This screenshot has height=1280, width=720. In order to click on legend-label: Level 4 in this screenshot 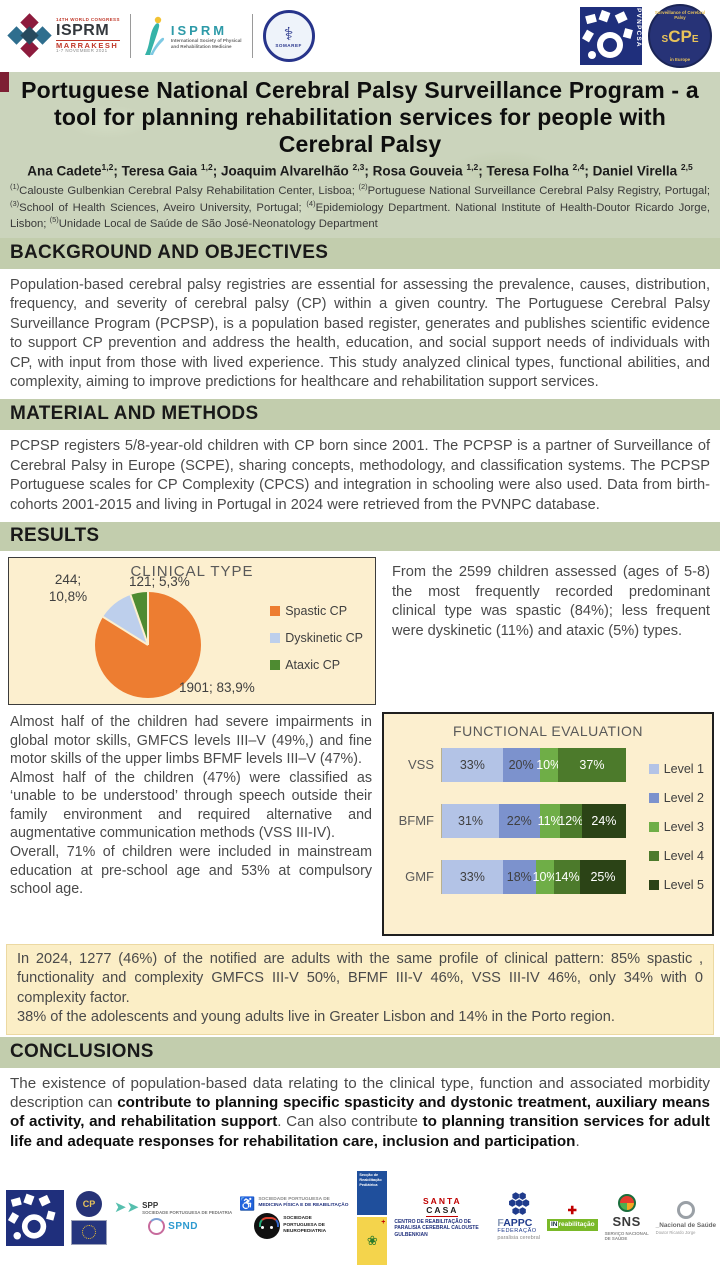, I will do `click(683, 855)`.